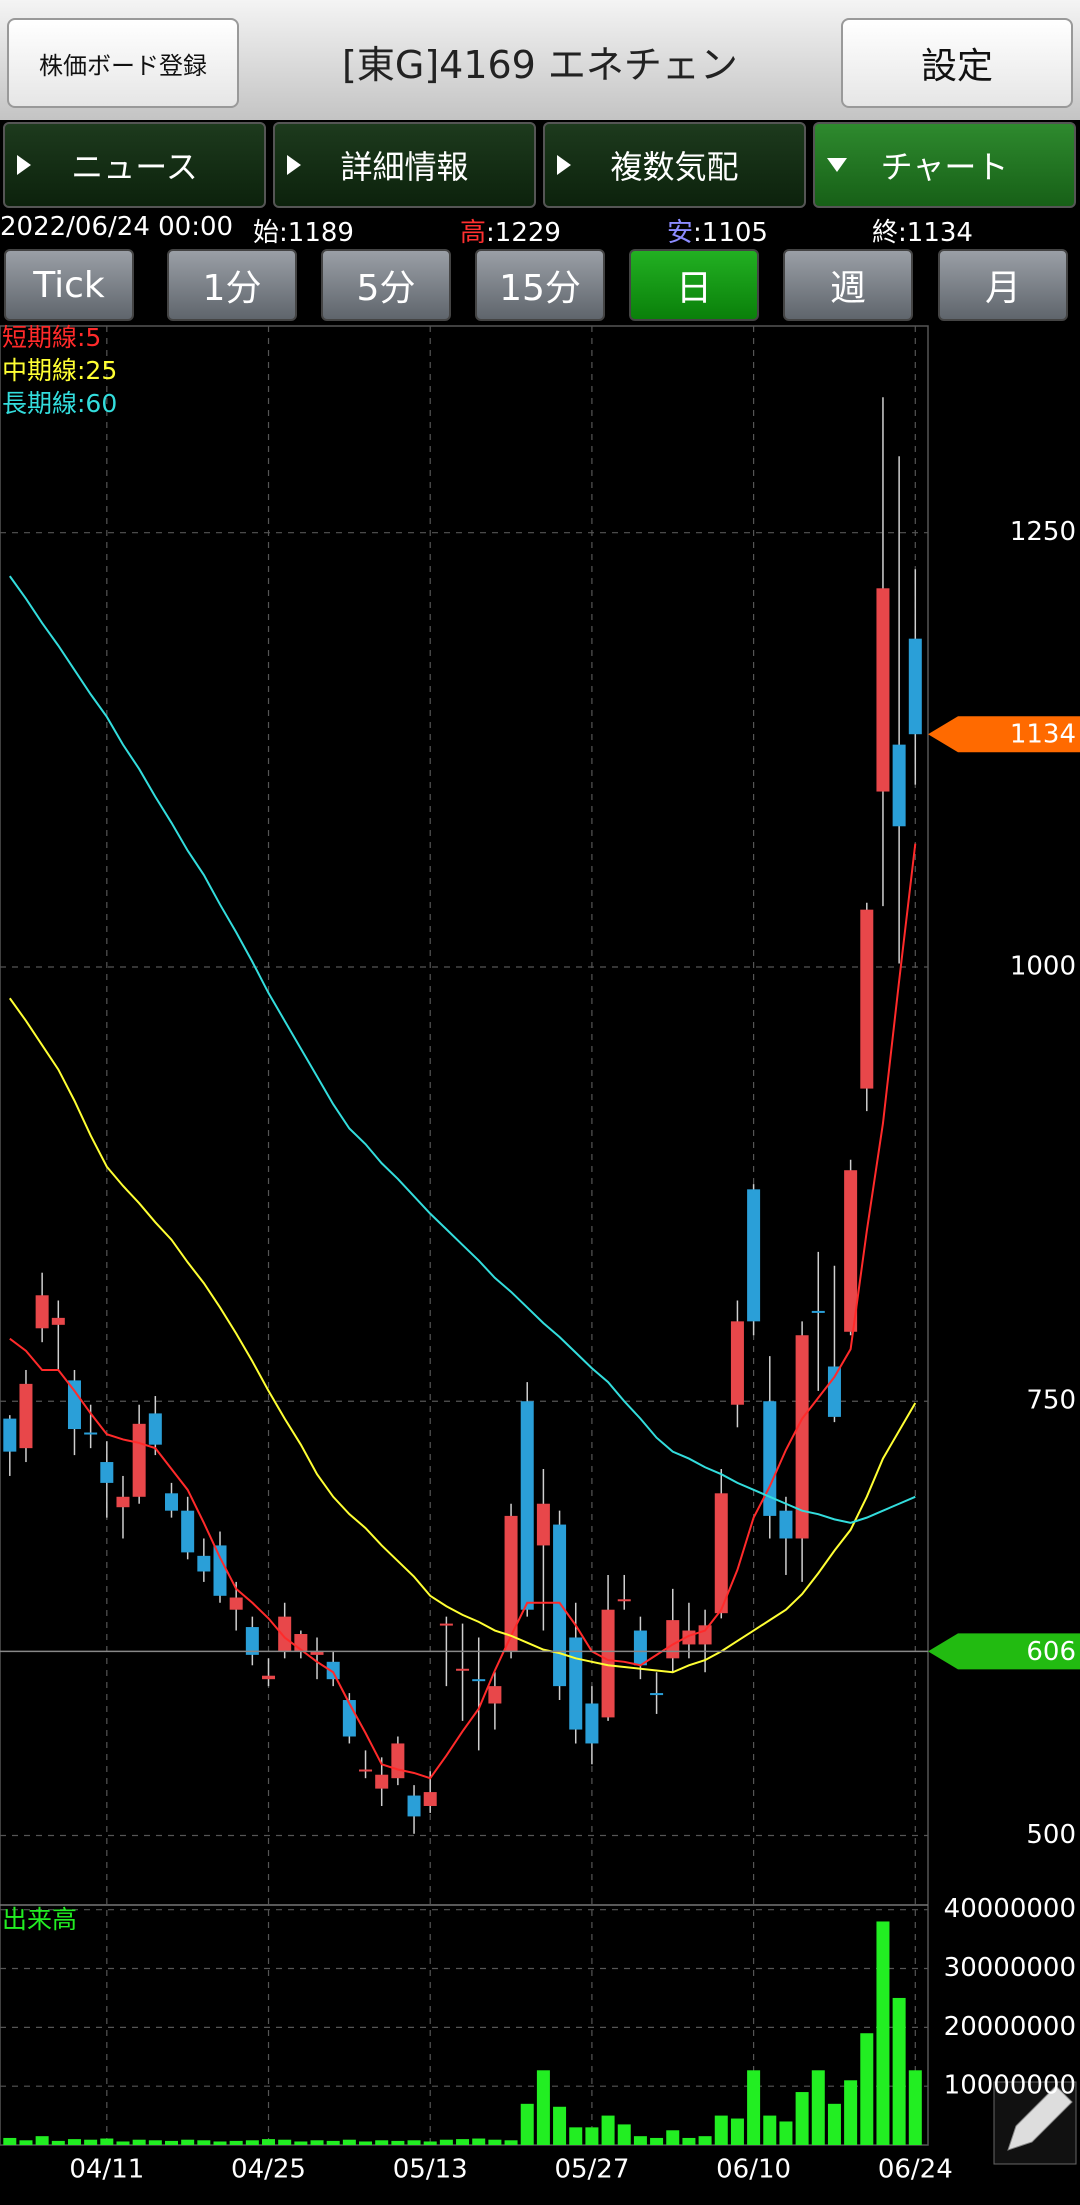 The height and width of the screenshot is (2205, 1080). I want to click on y-tick-label: 10000000, so click(1010, 2086).